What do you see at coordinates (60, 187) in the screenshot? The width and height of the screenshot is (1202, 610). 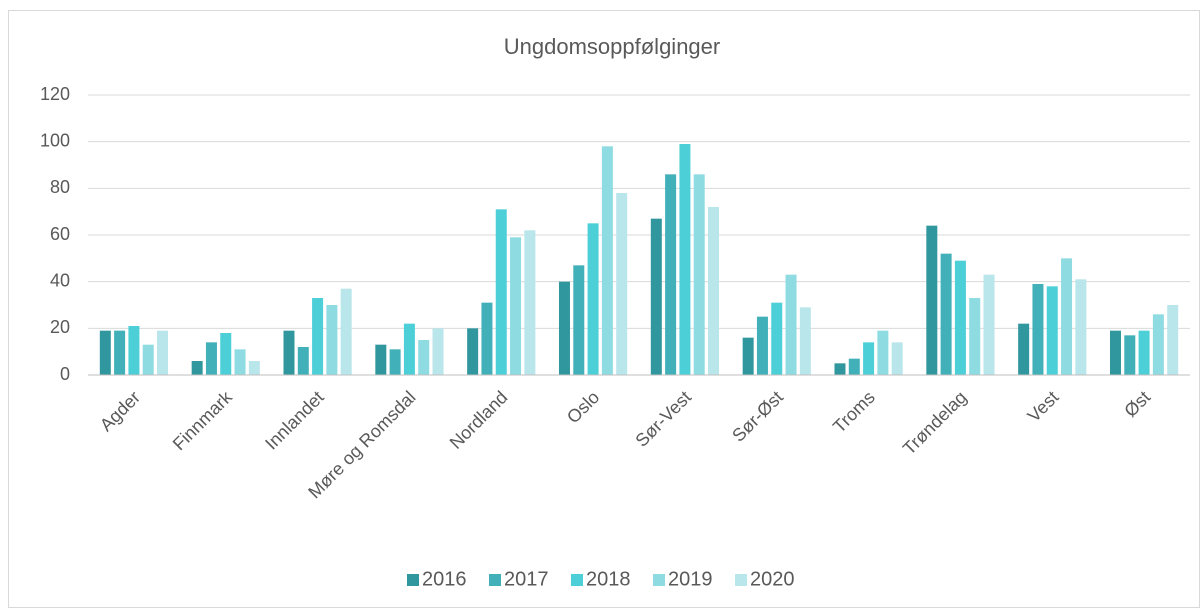 I see `y-tick-label: 80` at bounding box center [60, 187].